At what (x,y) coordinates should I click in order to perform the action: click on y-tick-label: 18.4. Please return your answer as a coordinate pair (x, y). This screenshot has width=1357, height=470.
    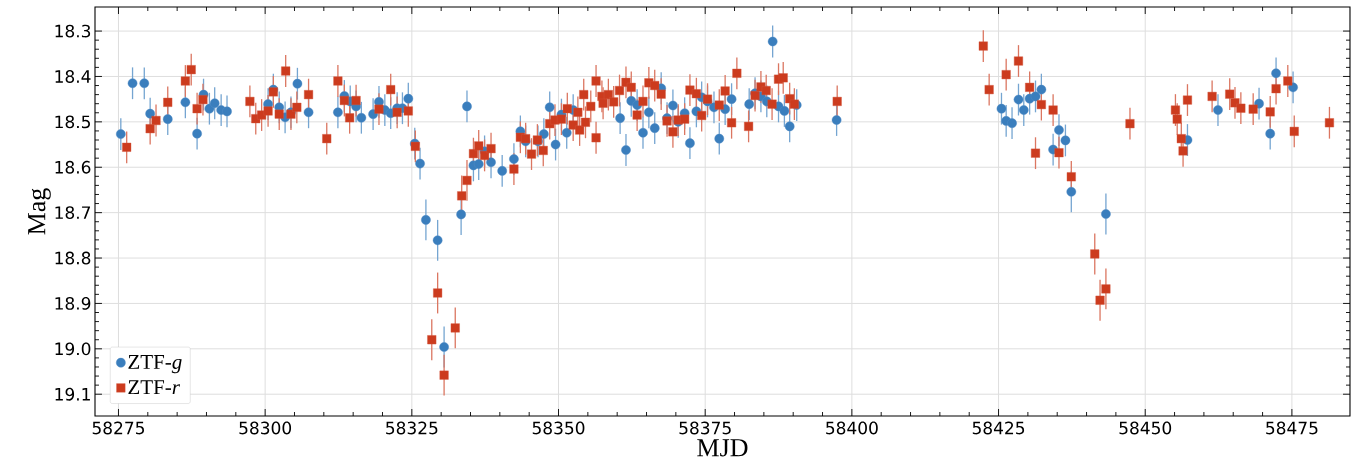
    Looking at the image, I should click on (73, 76).